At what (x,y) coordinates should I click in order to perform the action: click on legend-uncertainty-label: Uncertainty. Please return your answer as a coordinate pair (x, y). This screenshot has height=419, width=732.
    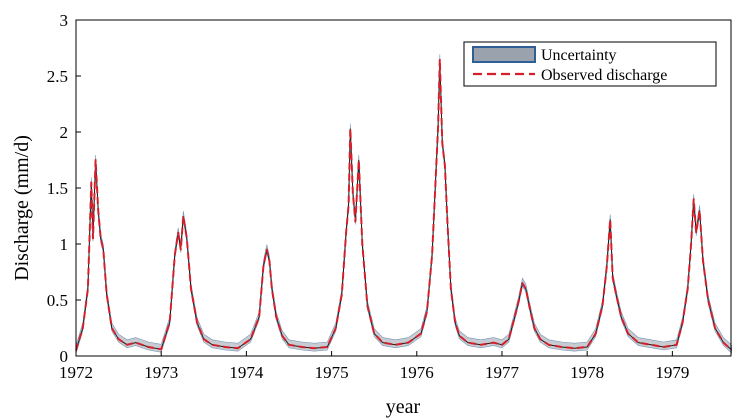
    Looking at the image, I should click on (579, 55).